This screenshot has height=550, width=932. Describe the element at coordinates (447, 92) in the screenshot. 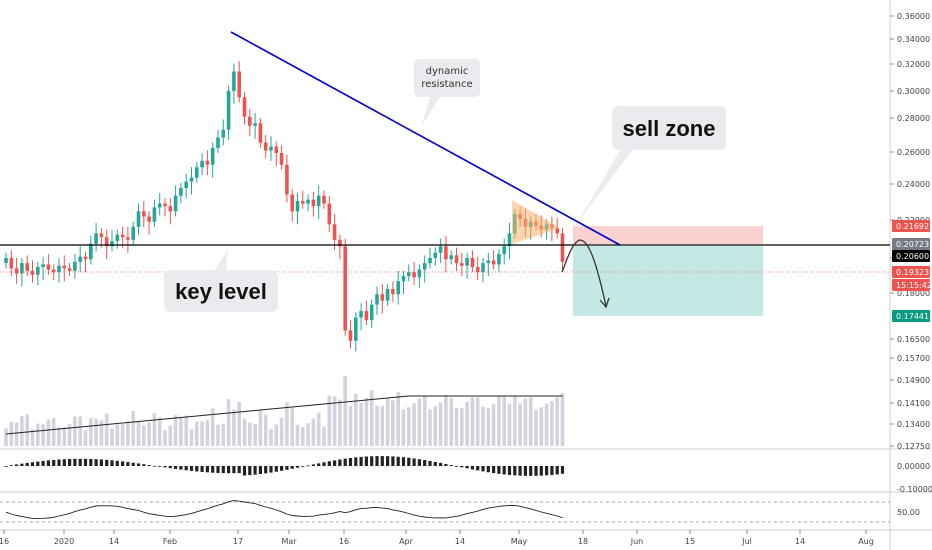

I see `dynamic-resistance-callout: dynamic resistance` at that location.